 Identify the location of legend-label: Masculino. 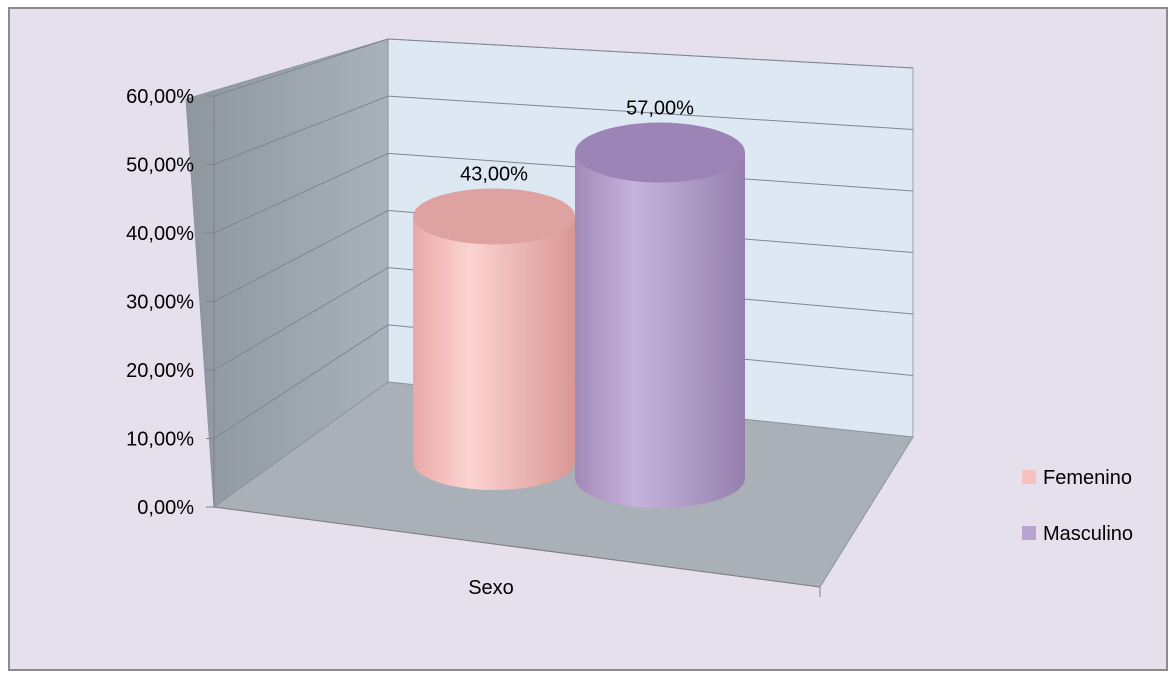
(1088, 534).